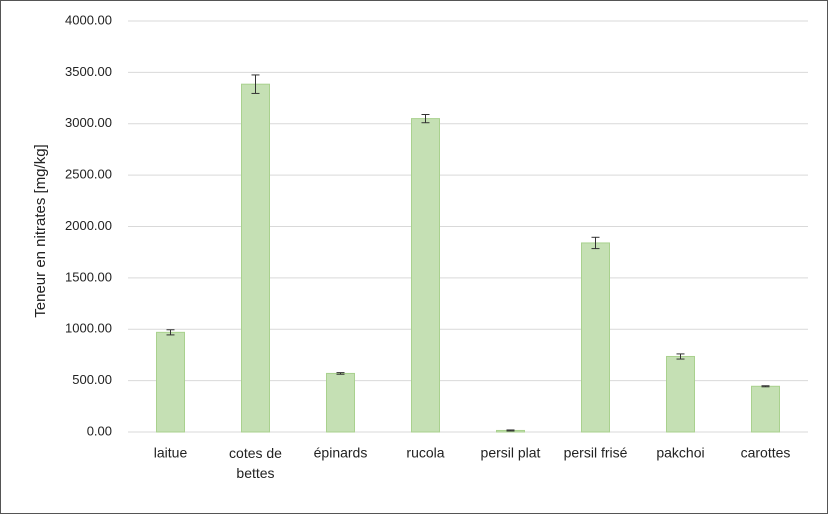 This screenshot has height=514, width=828. What do you see at coordinates (341, 453) in the screenshot?
I see `x-tick-label: épinards` at bounding box center [341, 453].